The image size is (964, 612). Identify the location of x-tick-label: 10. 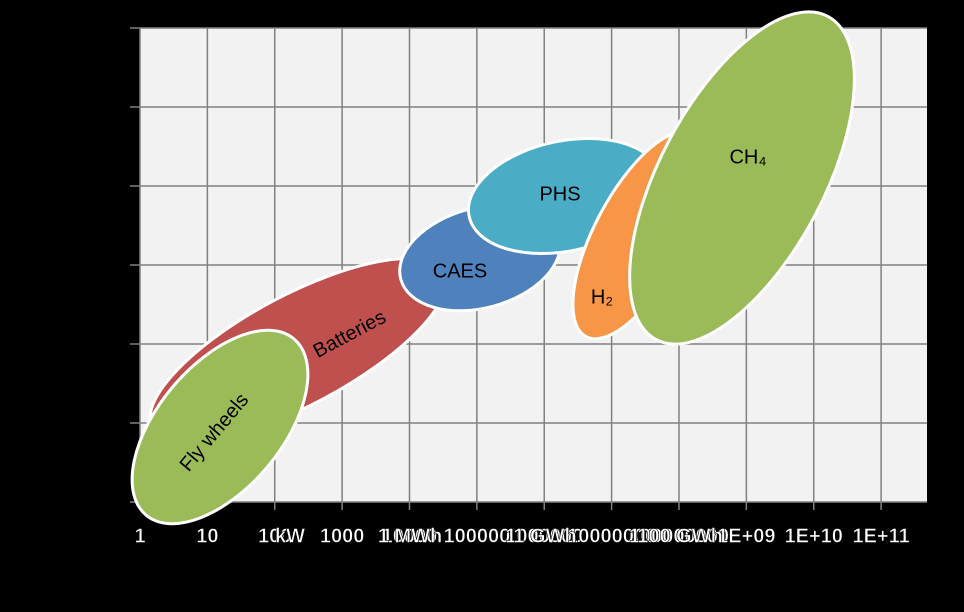
(207, 536).